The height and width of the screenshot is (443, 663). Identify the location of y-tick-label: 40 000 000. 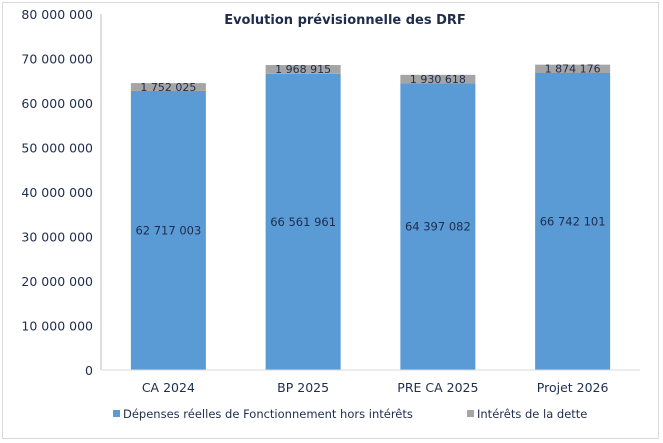
(57, 192).